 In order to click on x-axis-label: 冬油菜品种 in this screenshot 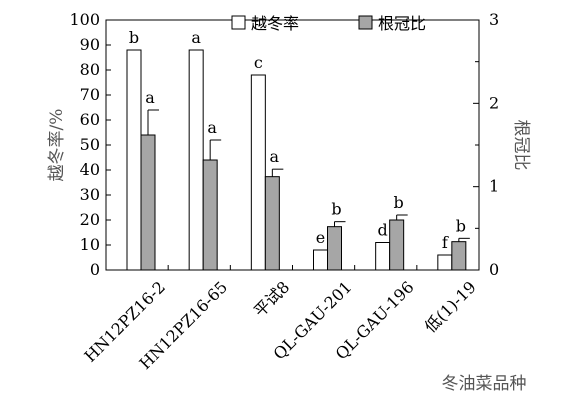, I will do `click(484, 384)`.